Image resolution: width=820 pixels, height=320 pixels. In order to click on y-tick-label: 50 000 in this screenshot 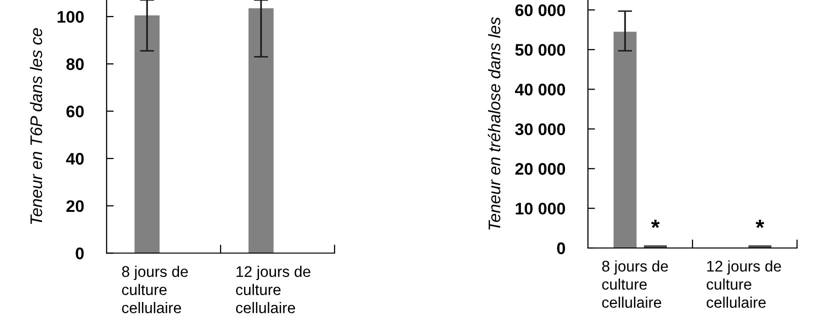, I will do `click(540, 50)`.